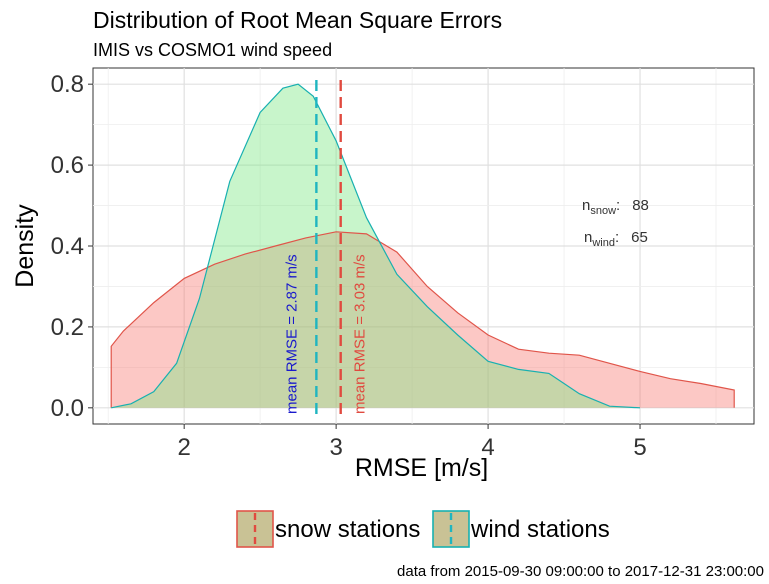 This screenshot has height=584, width=769. What do you see at coordinates (328, 249) in the screenshot?
I see `mean-lines` at bounding box center [328, 249].